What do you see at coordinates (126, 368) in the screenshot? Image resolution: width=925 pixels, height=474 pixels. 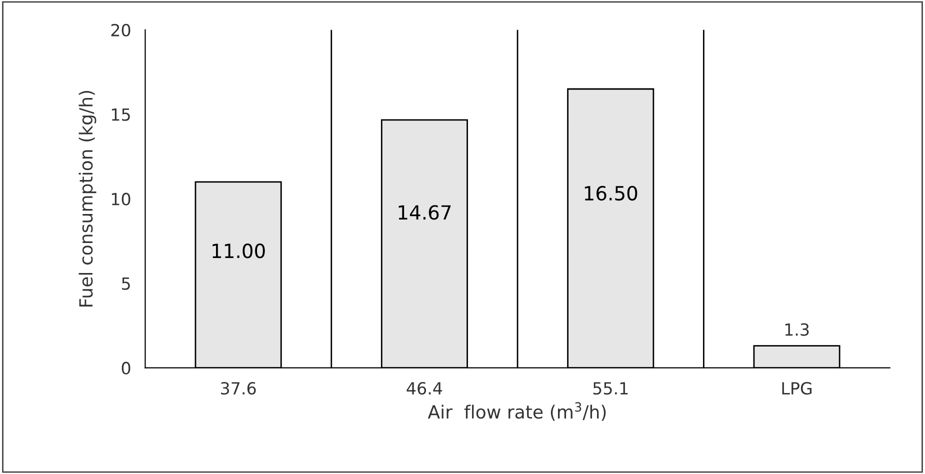 I see `y-tick-label: 0` at bounding box center [126, 368].